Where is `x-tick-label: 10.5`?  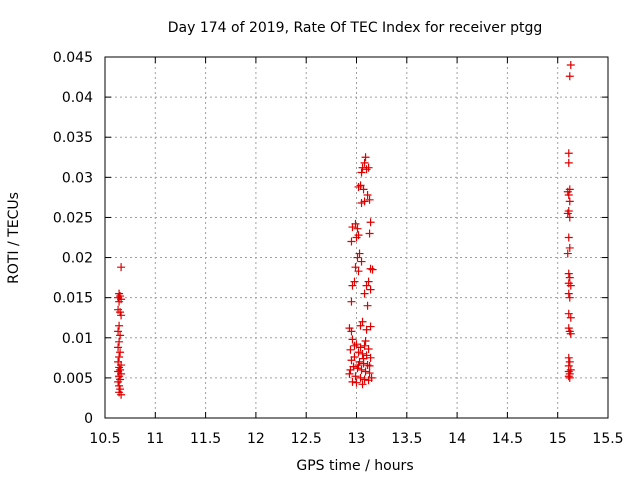 x-tick-label: 10.5 is located at coordinates (104, 439).